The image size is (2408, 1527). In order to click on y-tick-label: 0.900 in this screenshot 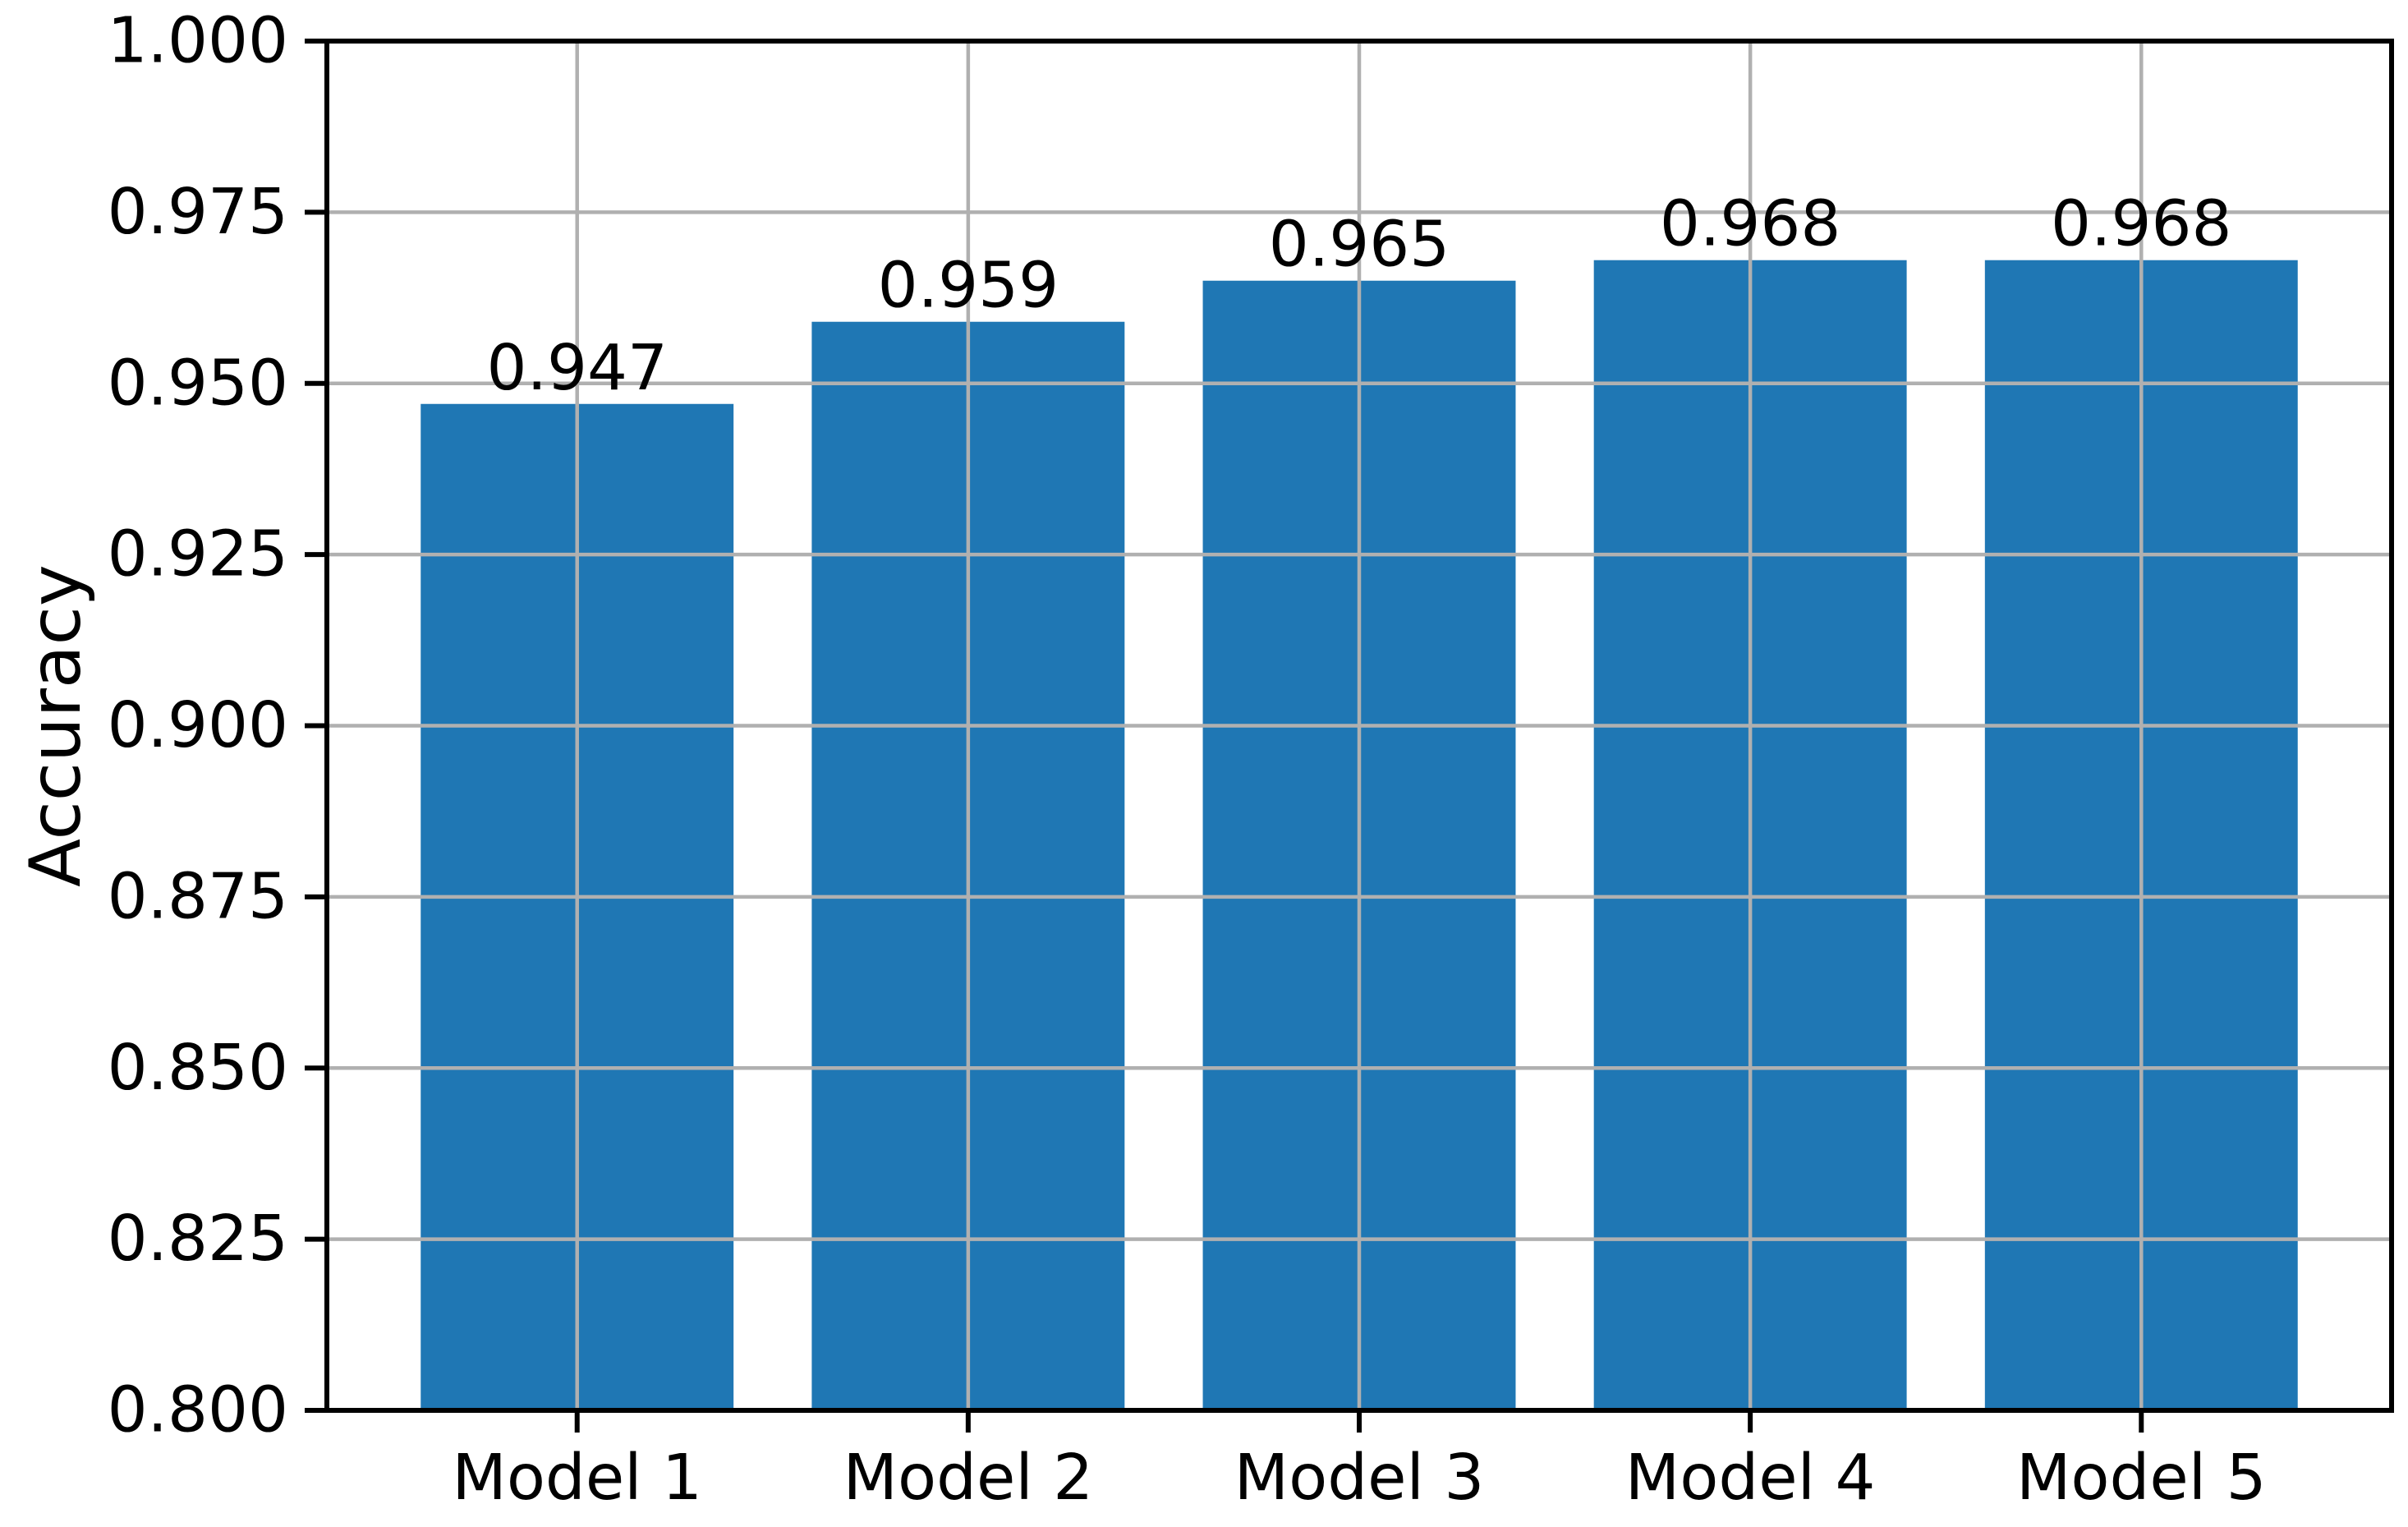, I will do `click(198, 725)`.